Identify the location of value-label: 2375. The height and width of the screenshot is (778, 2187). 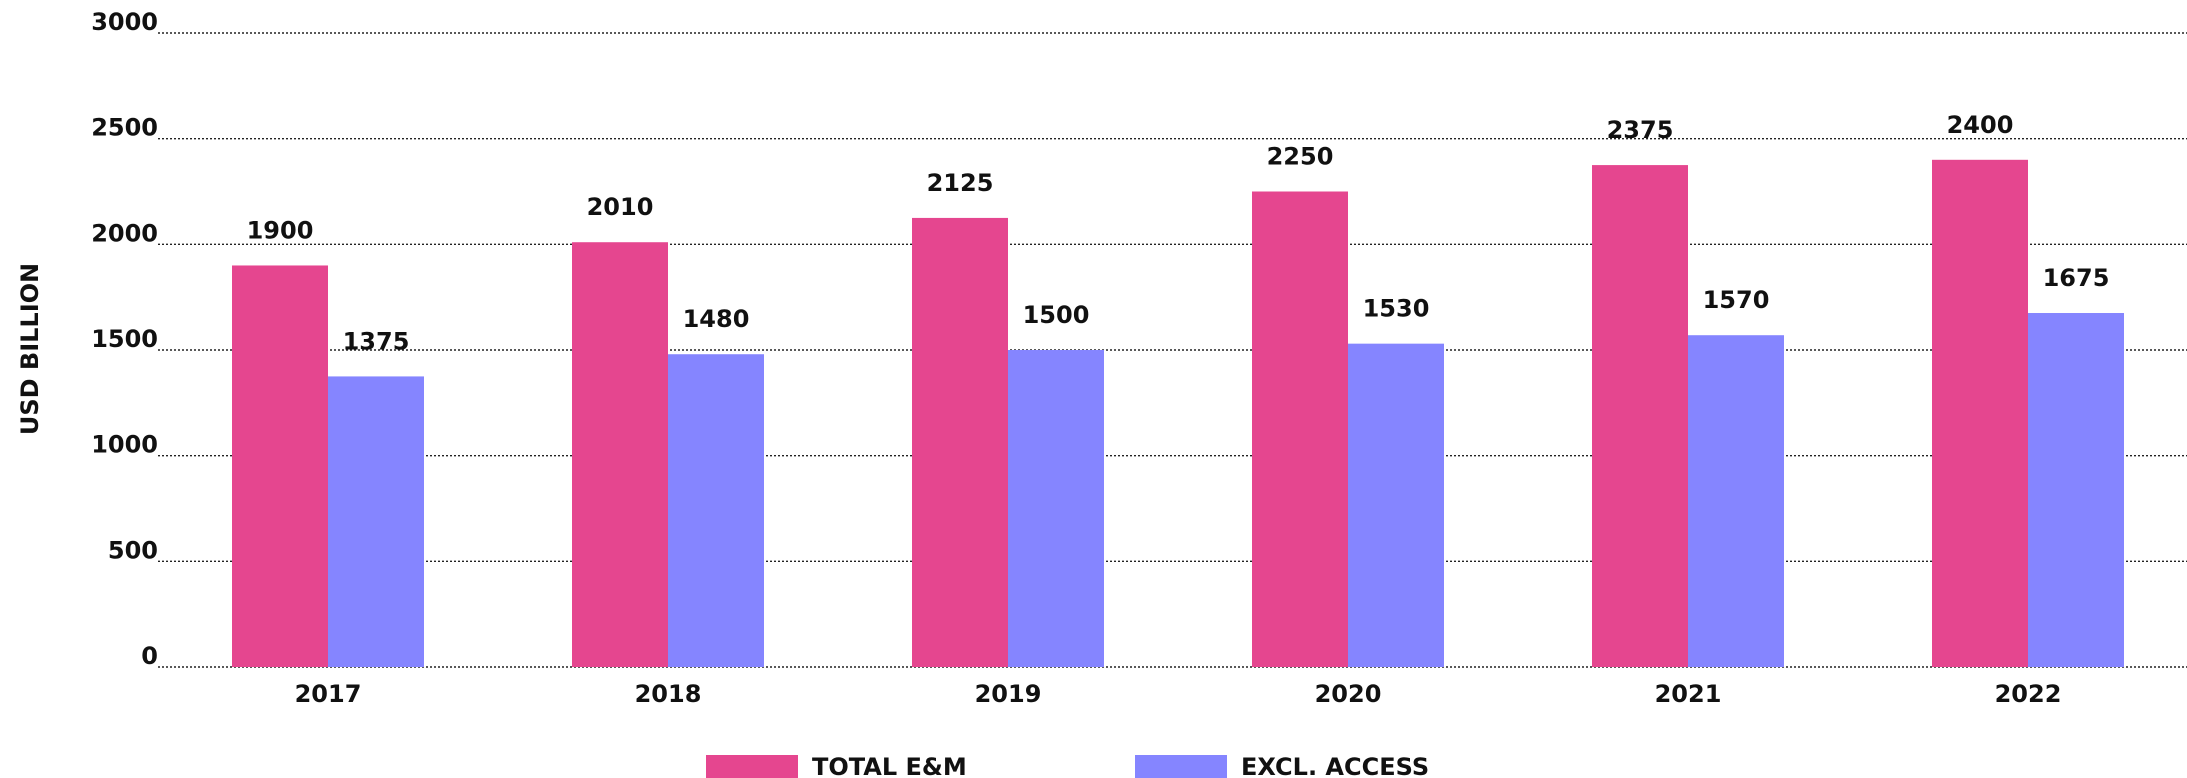
(1640, 130).